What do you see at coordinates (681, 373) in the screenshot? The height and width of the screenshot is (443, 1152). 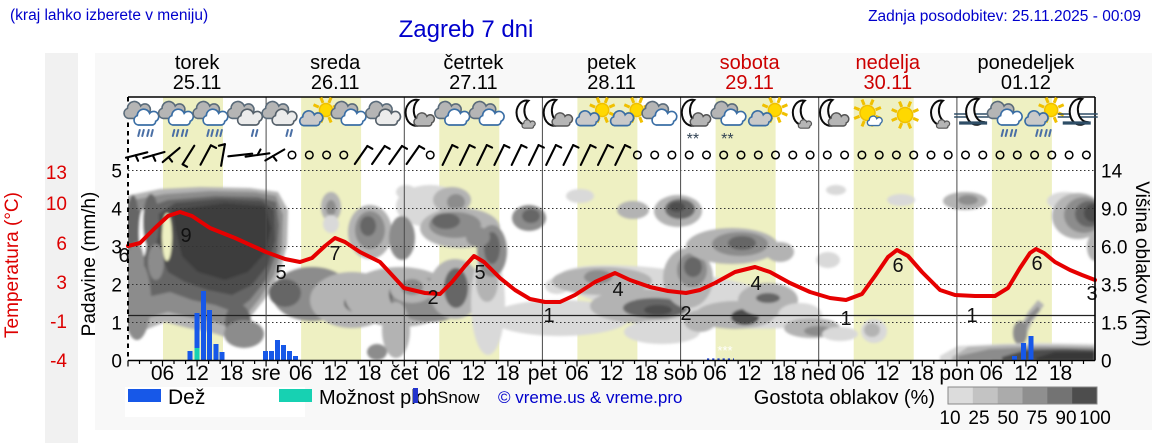 I see `svg-text: sob` at bounding box center [681, 373].